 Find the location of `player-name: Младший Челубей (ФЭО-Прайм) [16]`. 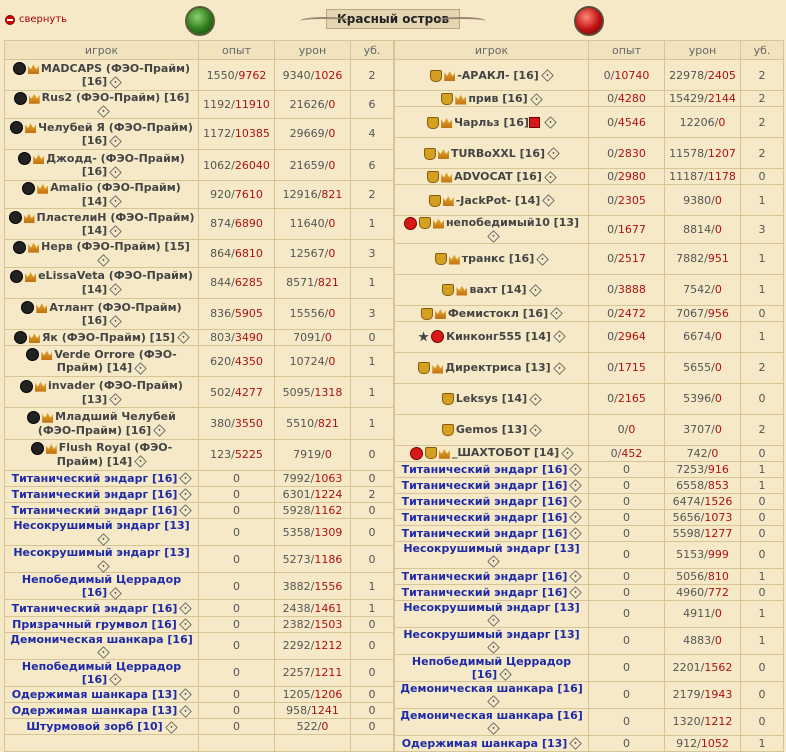

player-name: Младший Челубей (ФЭО-Прайм) [16] is located at coordinates (106, 423).